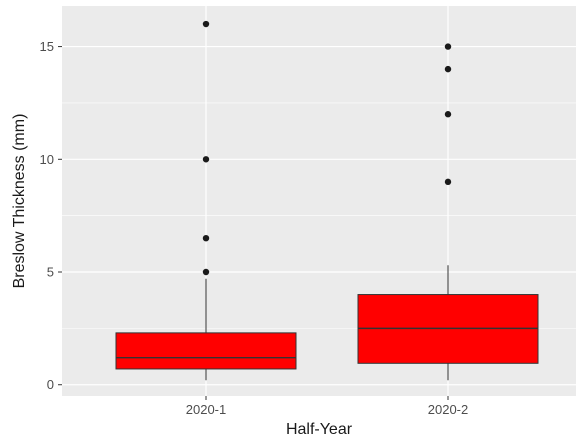  What do you see at coordinates (47, 159) in the screenshot?
I see `y-tick-label: 10` at bounding box center [47, 159].